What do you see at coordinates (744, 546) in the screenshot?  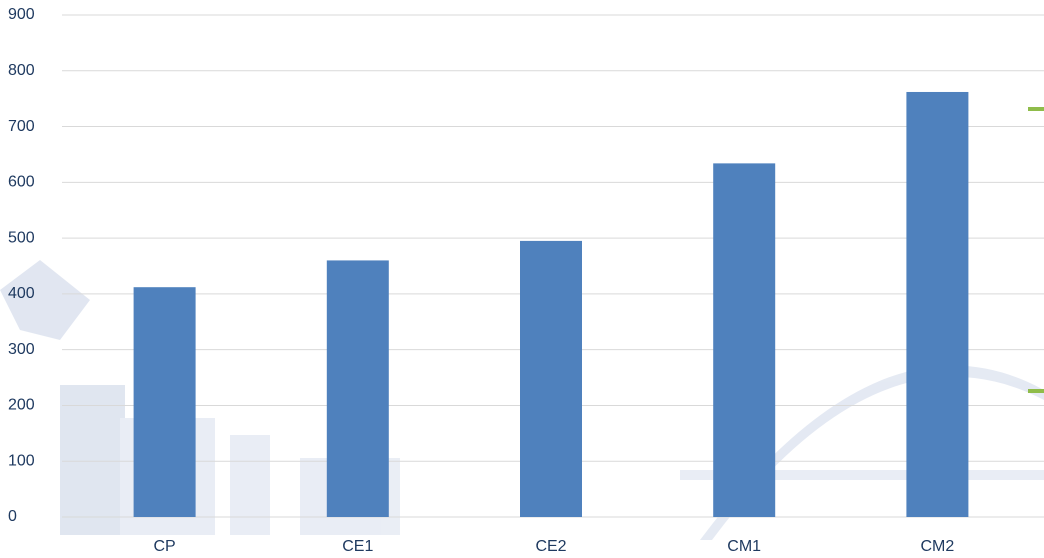 I see `x-tick-label: CM1` at bounding box center [744, 546].